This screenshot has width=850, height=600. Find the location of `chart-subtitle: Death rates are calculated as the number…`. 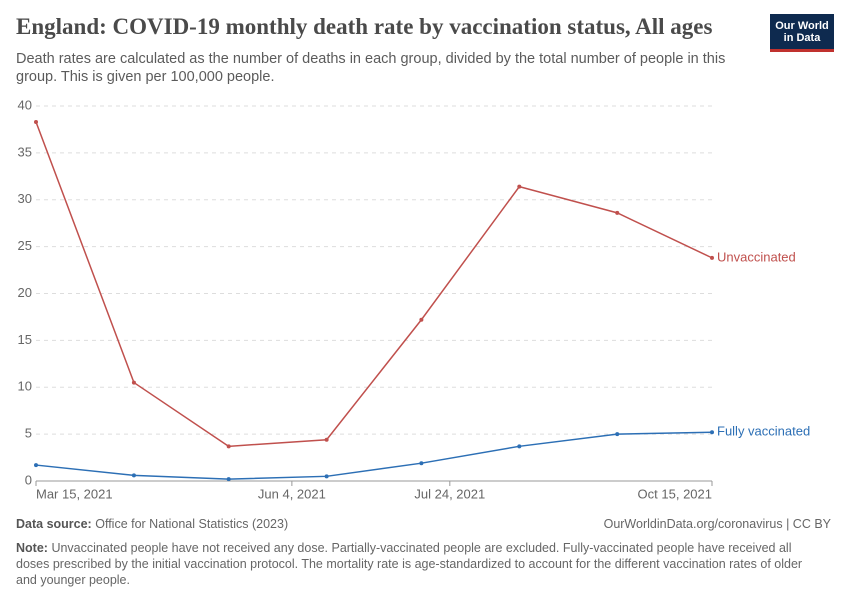

chart-subtitle: Death rates are calculated as the number… is located at coordinates (371, 68).